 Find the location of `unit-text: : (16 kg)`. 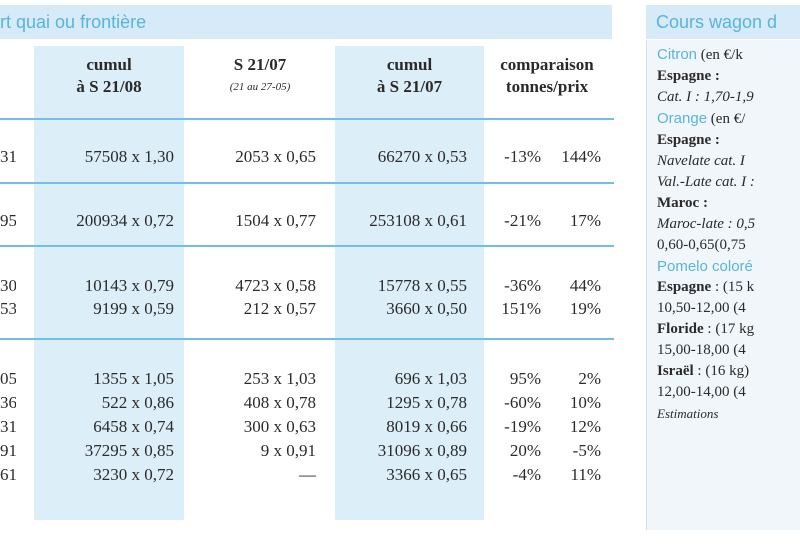

unit-text: : (16 kg) is located at coordinates (721, 371).